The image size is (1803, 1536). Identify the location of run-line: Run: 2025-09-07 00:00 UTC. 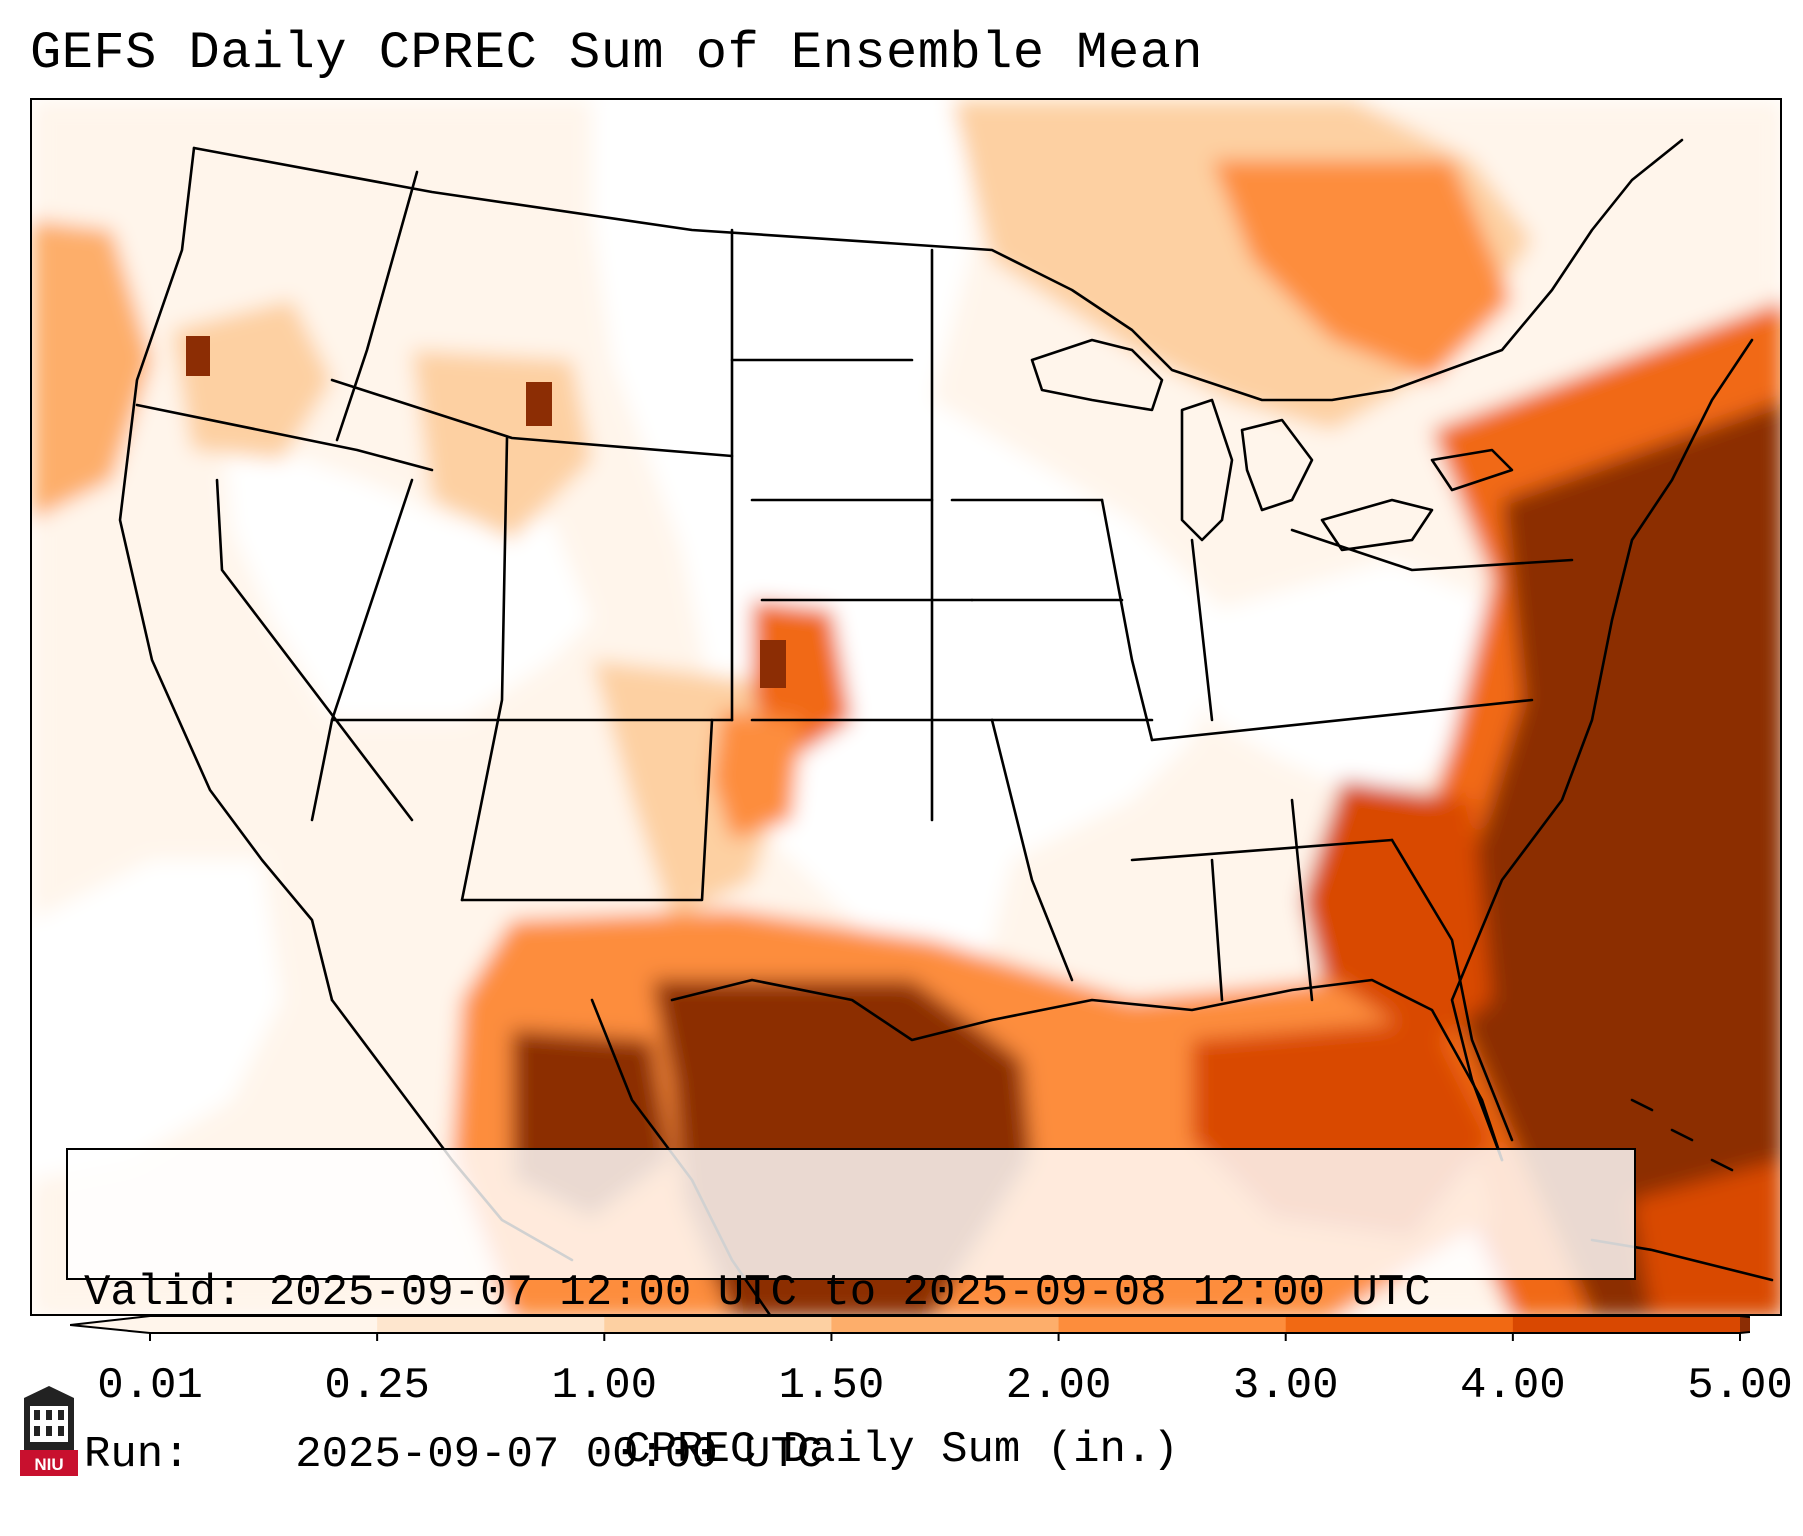
(852, 1455).